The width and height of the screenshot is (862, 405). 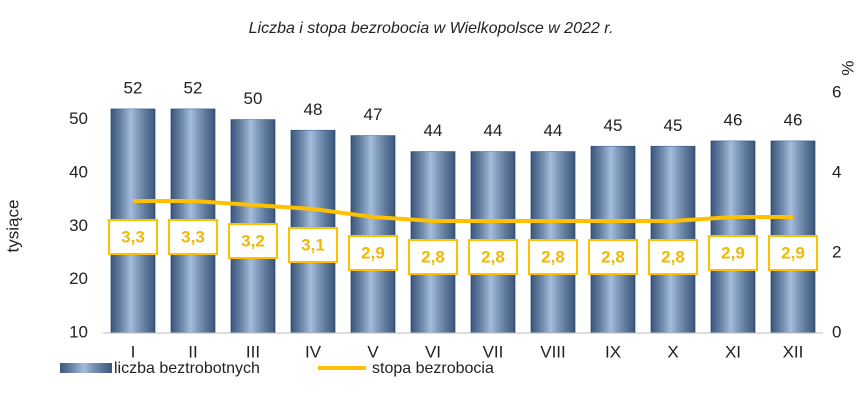 What do you see at coordinates (86, 368) in the screenshot?
I see `legend-swatch-shade` at bounding box center [86, 368].